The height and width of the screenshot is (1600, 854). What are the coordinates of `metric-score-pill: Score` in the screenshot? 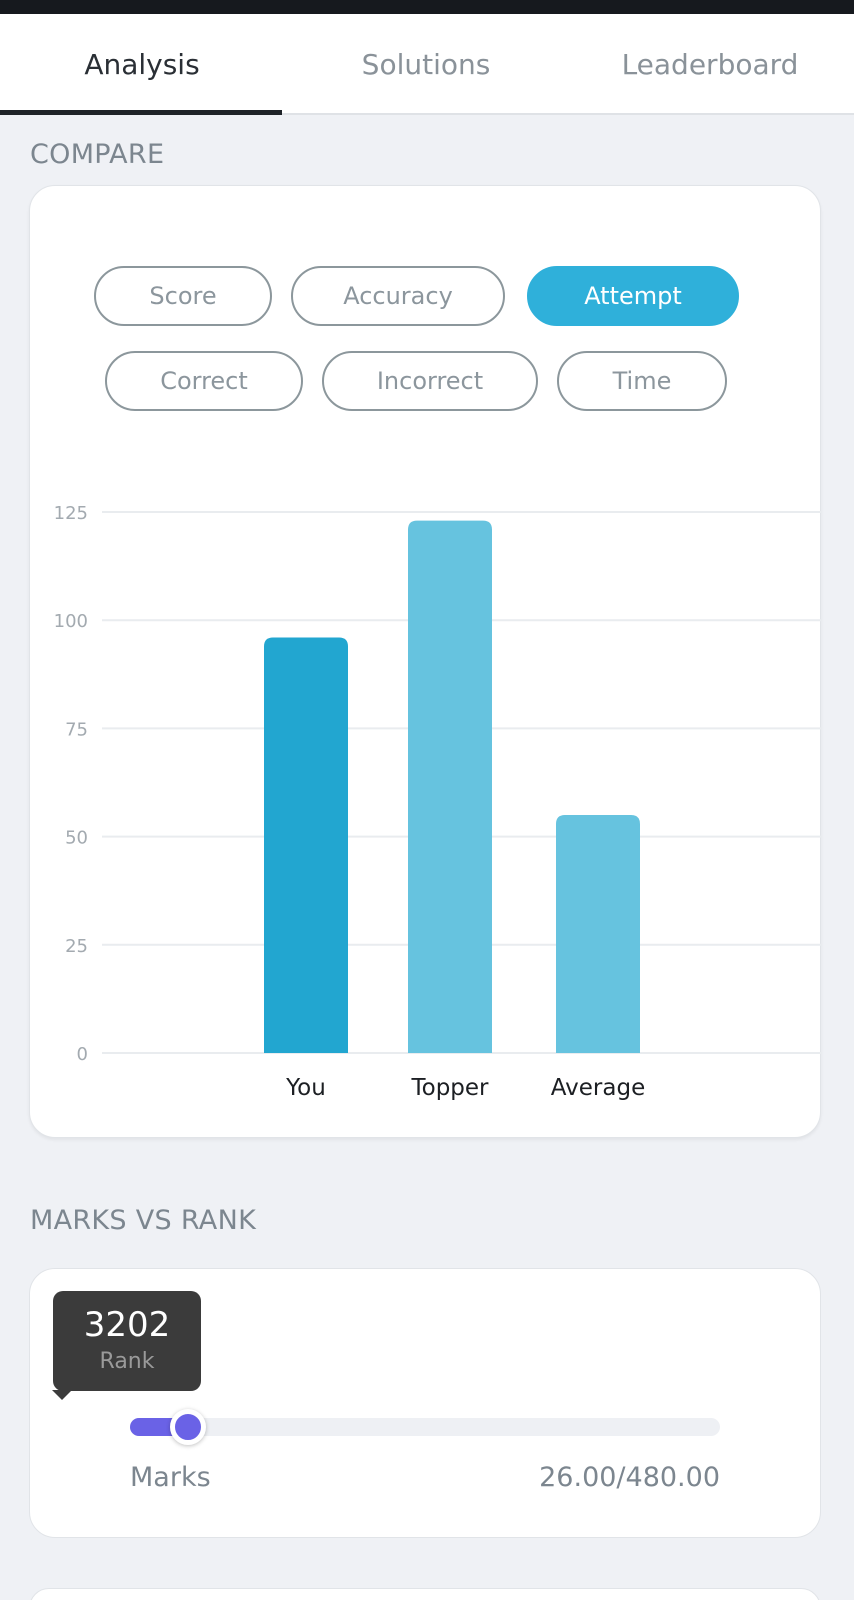 It's located at (183, 296).